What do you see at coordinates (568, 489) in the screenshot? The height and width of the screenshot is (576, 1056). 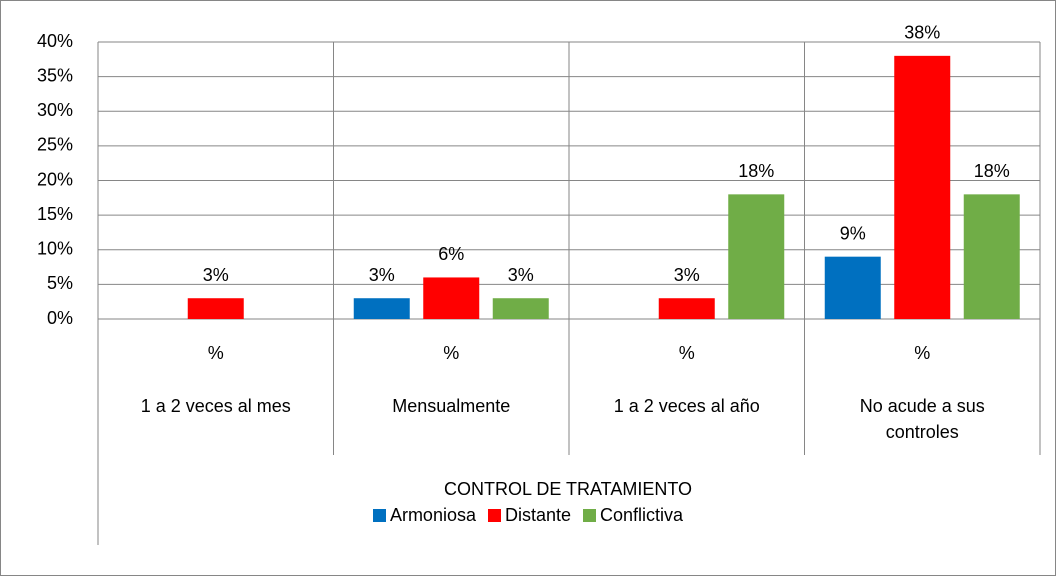 I see `axis-group-label: CONTROL DE TRATAMIENTO` at bounding box center [568, 489].